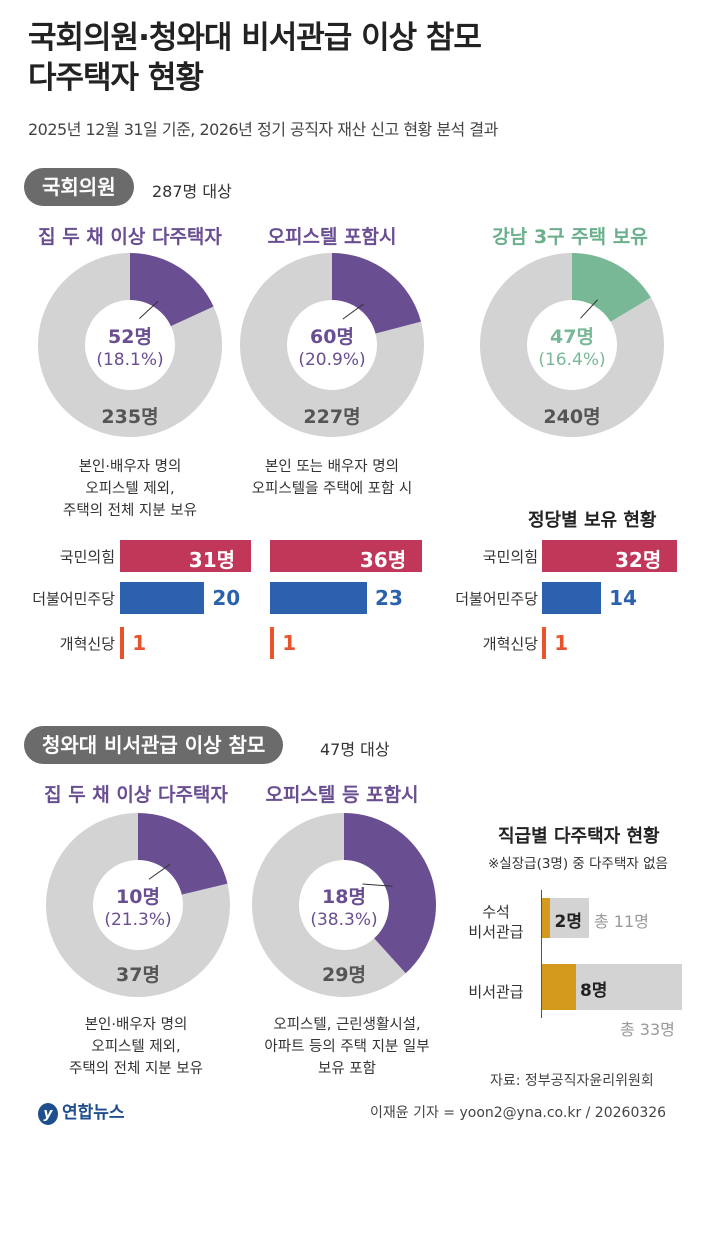  I want to click on donut-rest-value: 29명, so click(344, 975).